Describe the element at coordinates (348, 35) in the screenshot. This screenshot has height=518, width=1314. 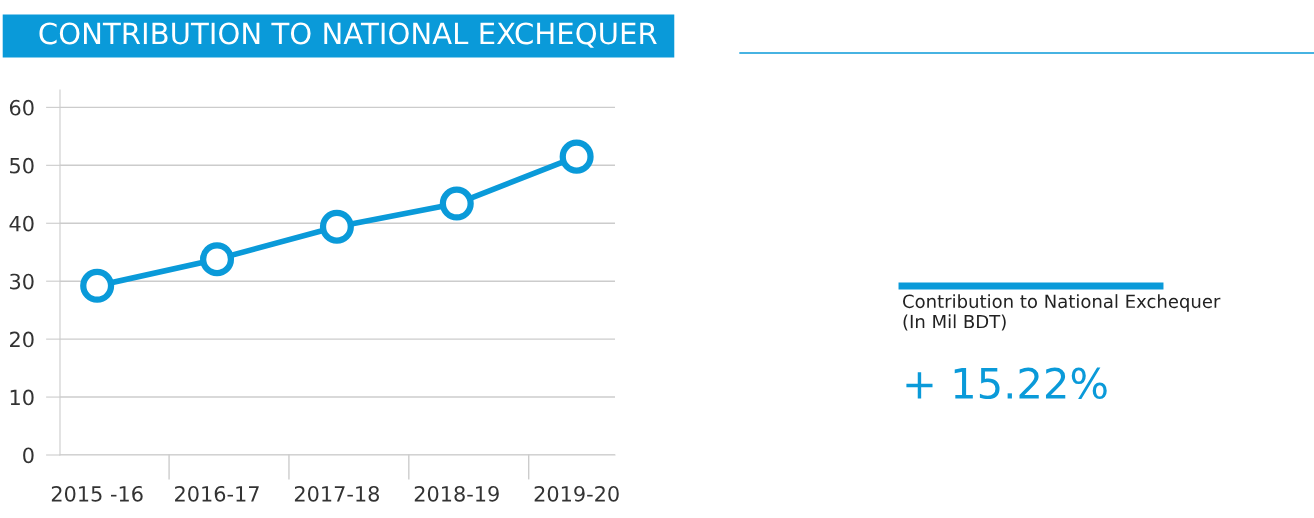
I see `chart-title: CONTRIBUTION TO NATIONAL EXCHEQUER` at that location.